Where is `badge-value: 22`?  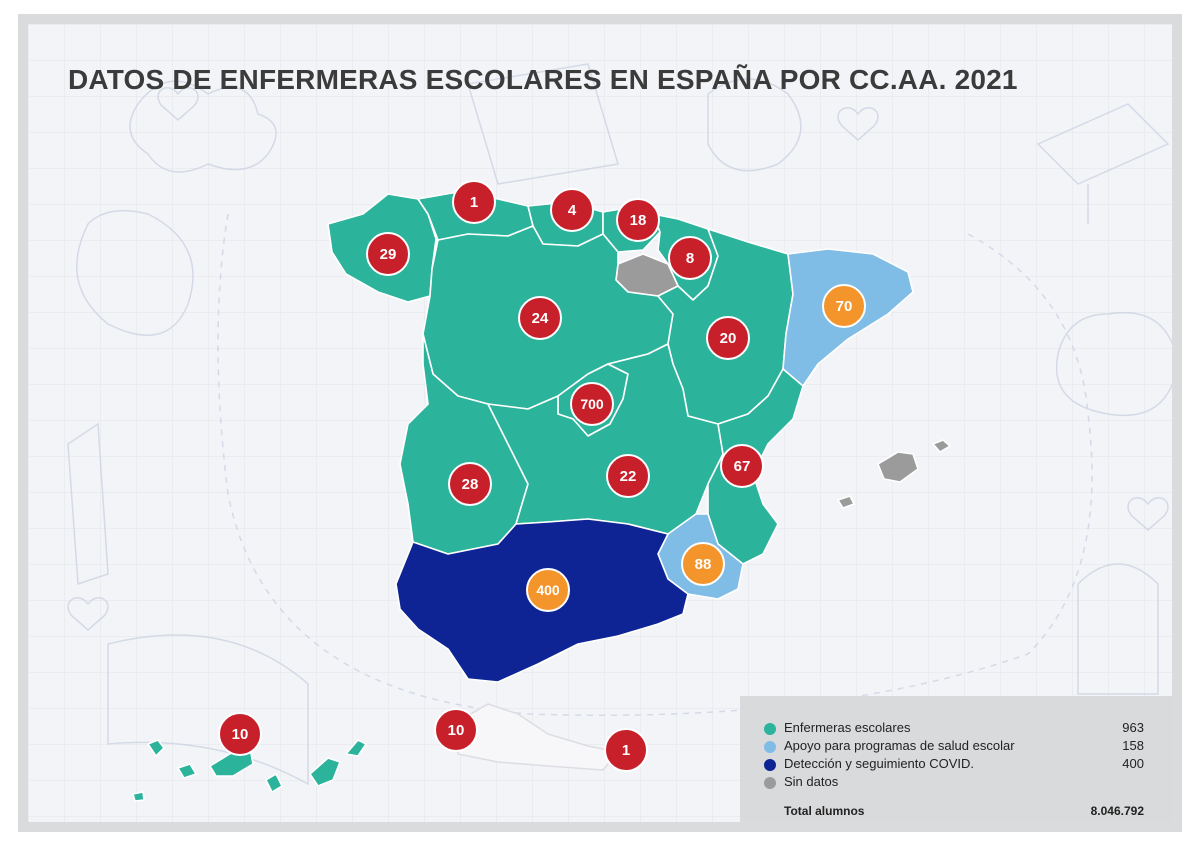 badge-value: 22 is located at coordinates (628, 476).